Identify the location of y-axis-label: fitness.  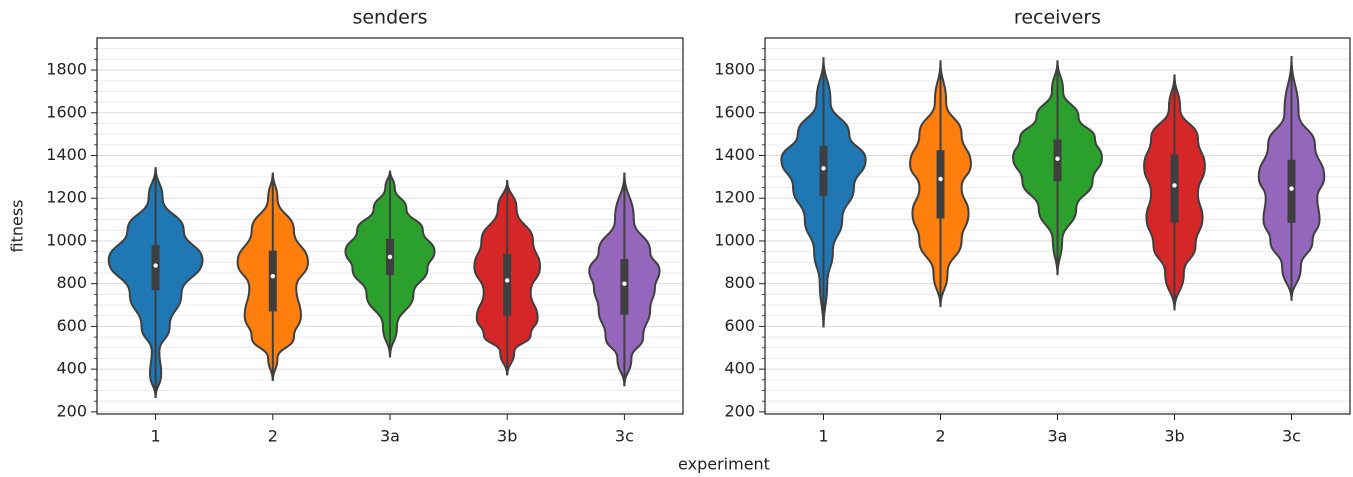
(17, 225).